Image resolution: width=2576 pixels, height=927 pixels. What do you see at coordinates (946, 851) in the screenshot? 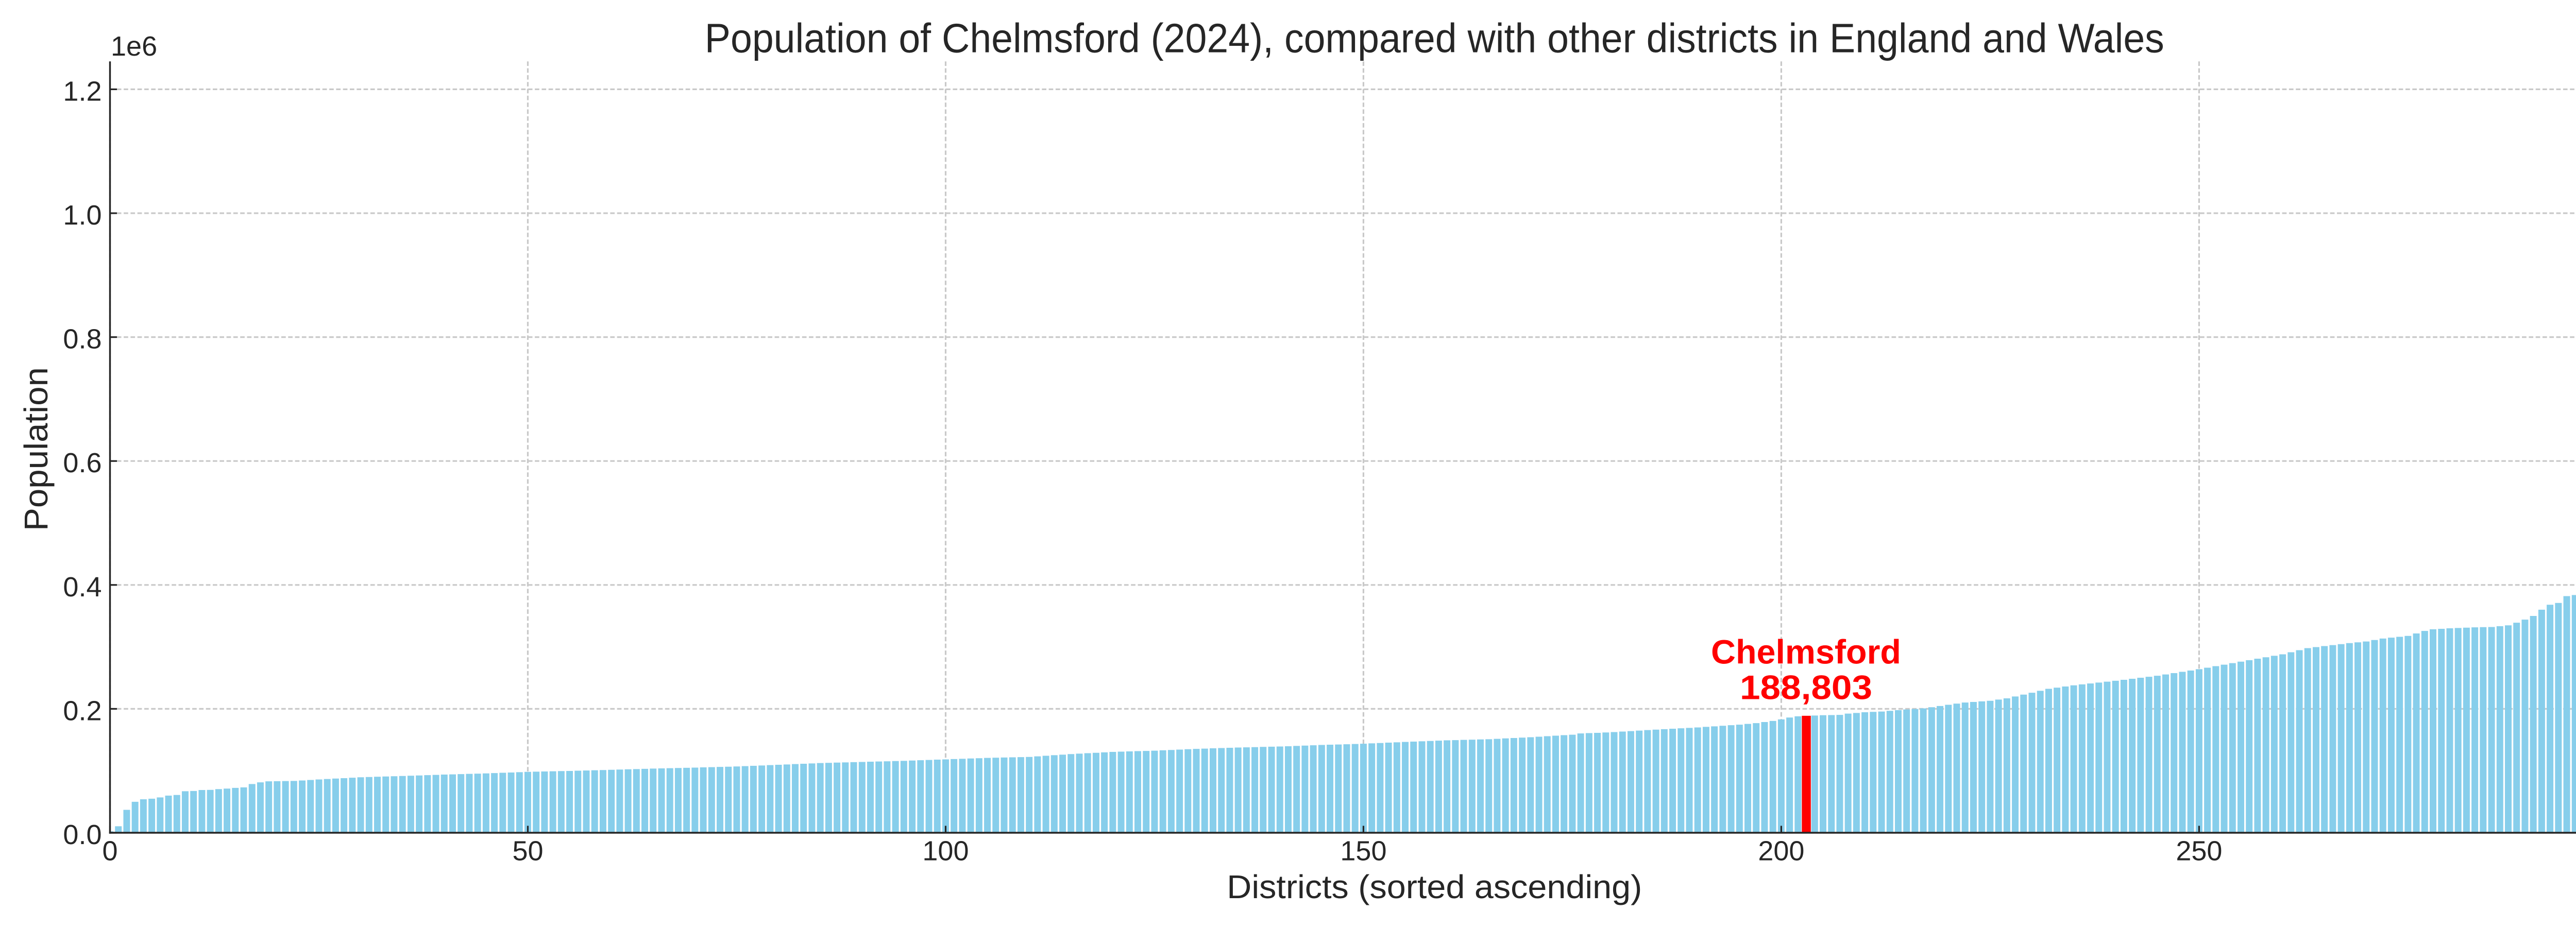
I see `svg-text: 100` at bounding box center [946, 851].